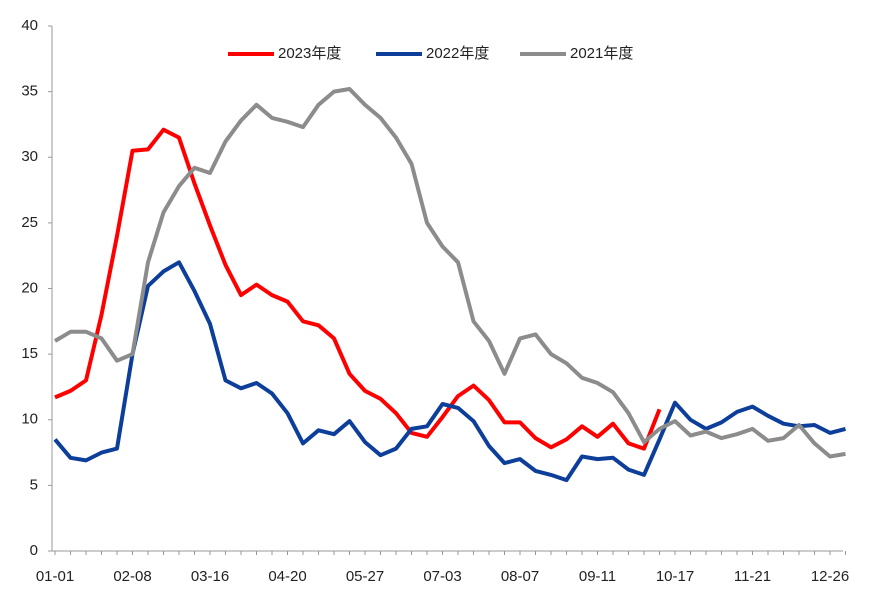 This screenshot has width=869, height=609. I want to click on x-tick-label: 05-27, so click(365, 576).